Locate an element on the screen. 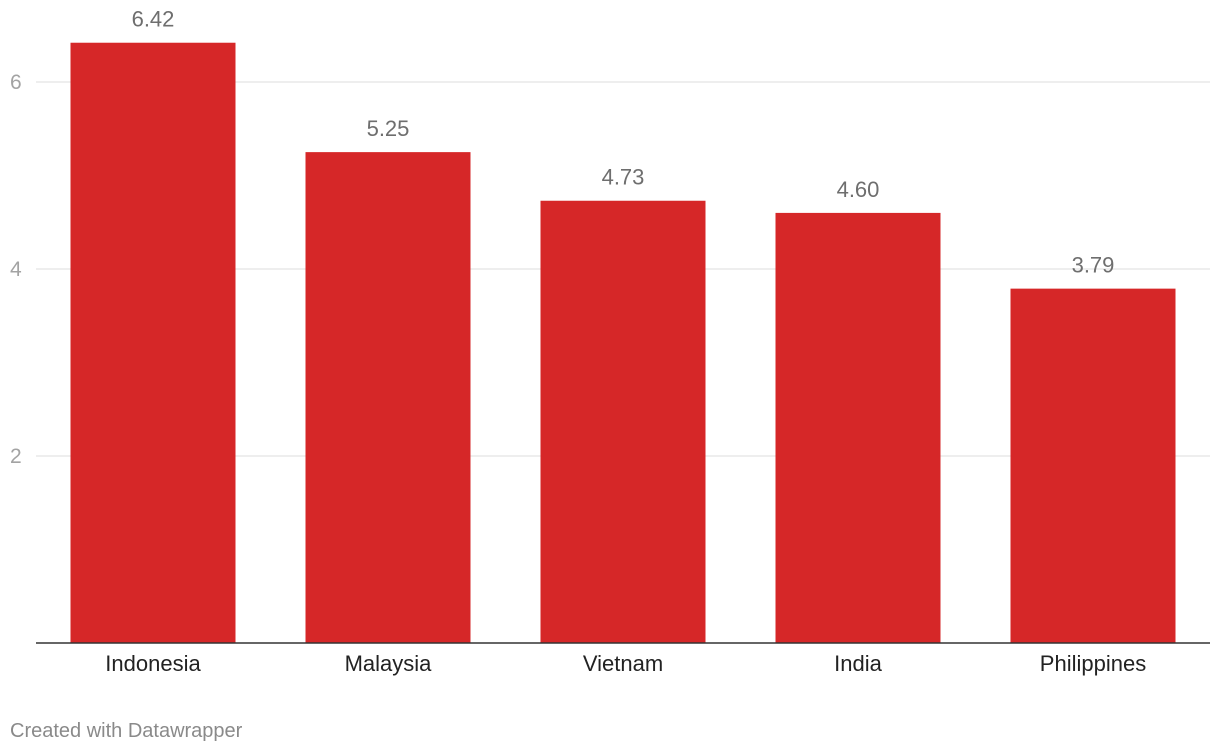  x-axis-labels: Indonesia Malaysia Vietnam India Philippines is located at coordinates (625, 663).